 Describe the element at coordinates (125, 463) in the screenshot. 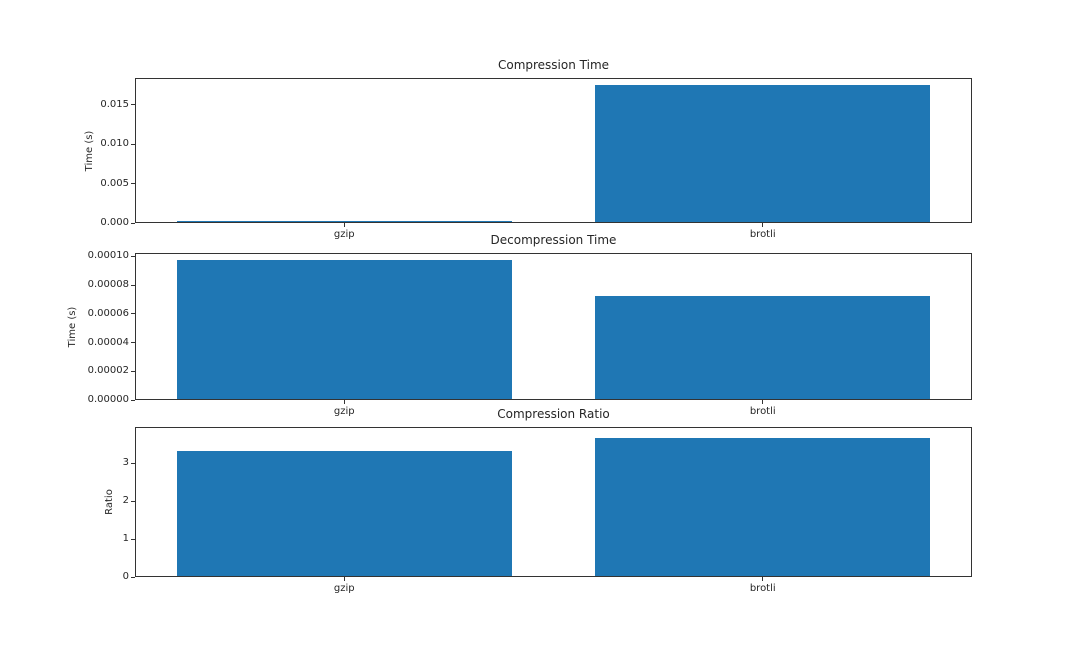

I see `y-tick-label: 3` at that location.